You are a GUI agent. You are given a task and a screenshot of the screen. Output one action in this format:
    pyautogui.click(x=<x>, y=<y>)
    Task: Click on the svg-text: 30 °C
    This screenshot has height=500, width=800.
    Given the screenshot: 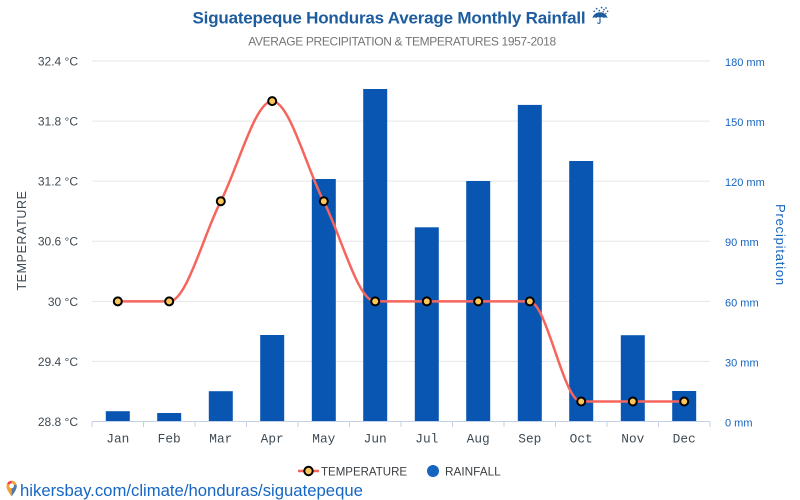 What is the action you would take?
    pyautogui.click(x=63, y=302)
    